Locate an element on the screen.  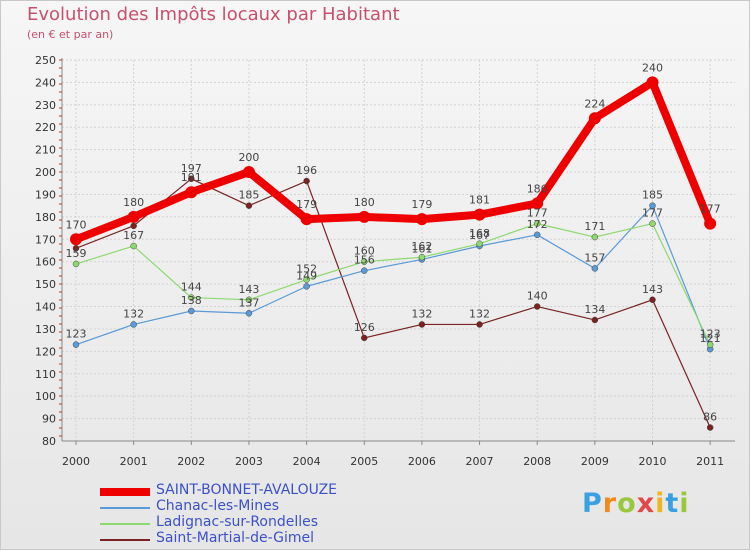
legend-label: SAINT-BONNET-AVALOUZE is located at coordinates (247, 490).